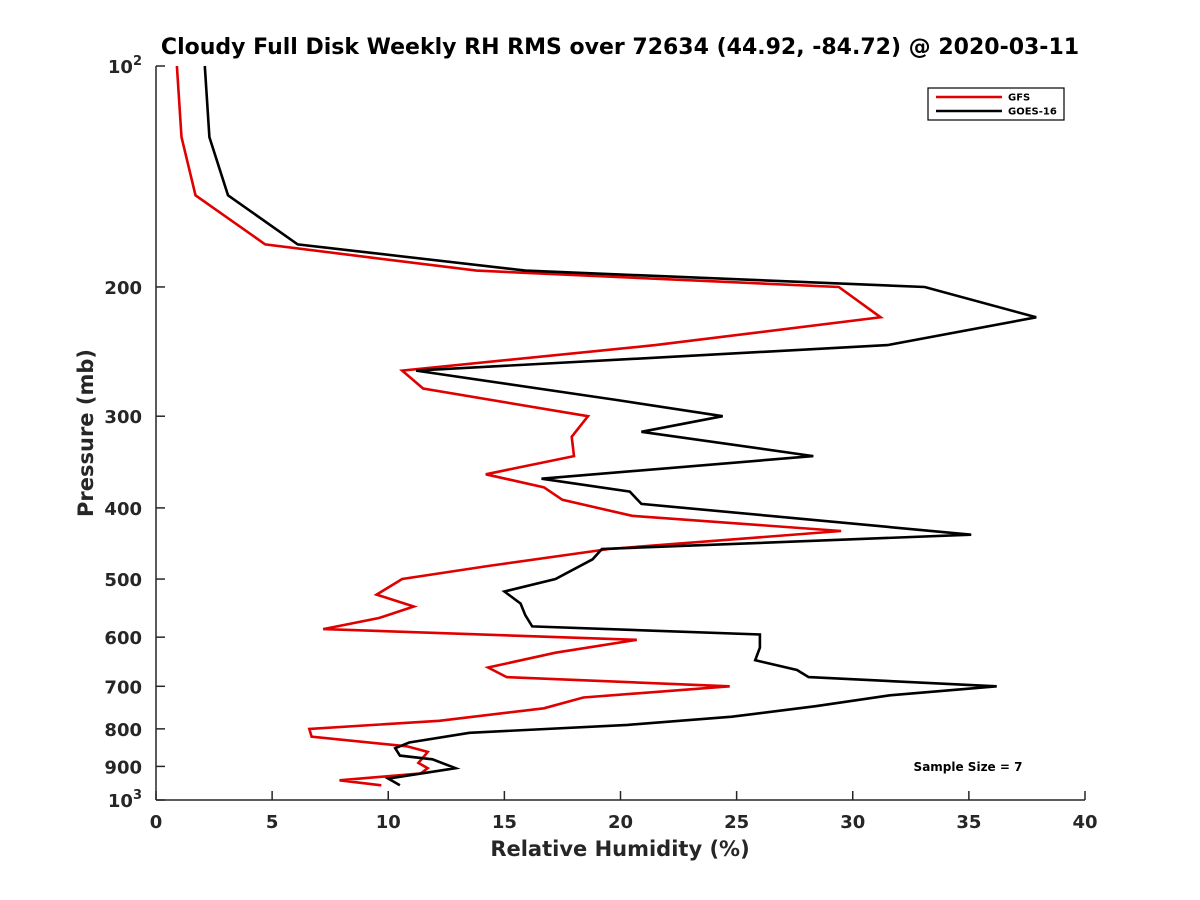 This screenshot has width=1200, height=900. What do you see at coordinates (619, 849) in the screenshot?
I see `x-axis-label: Relative Humidity (%)` at bounding box center [619, 849].